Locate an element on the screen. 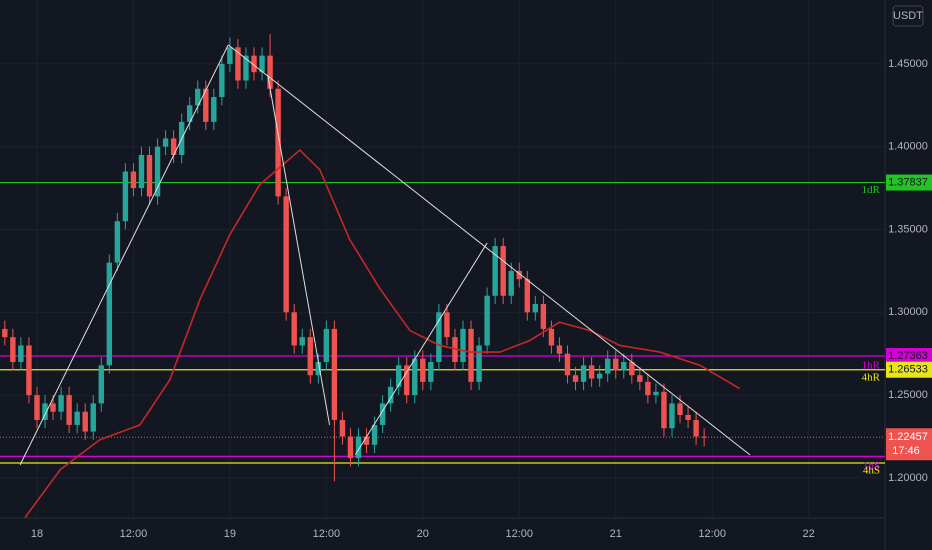 This screenshot has width=932, height=550. x-tick-label: 22 is located at coordinates (809, 534).